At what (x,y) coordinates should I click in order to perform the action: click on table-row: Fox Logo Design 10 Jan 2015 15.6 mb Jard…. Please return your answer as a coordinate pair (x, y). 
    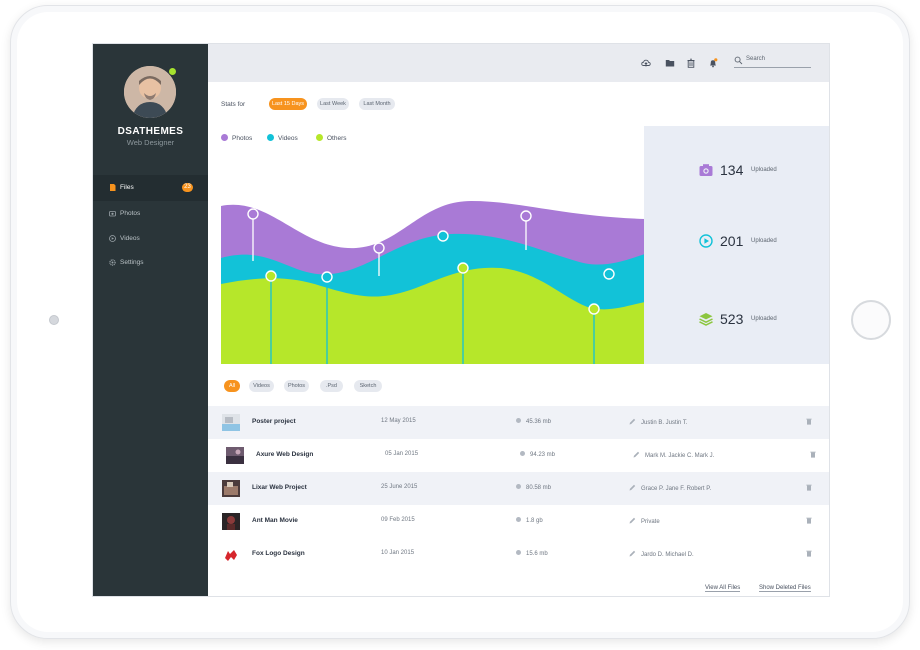
    Looking at the image, I should click on (518, 554).